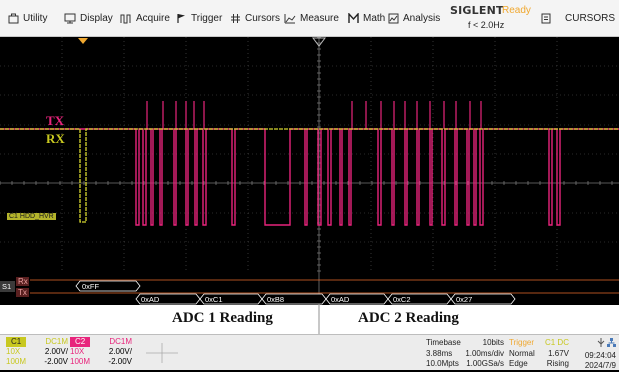  Describe the element at coordinates (485, 363) in the screenshot. I see `sample-rate: 1.00GSa/s` at that location.